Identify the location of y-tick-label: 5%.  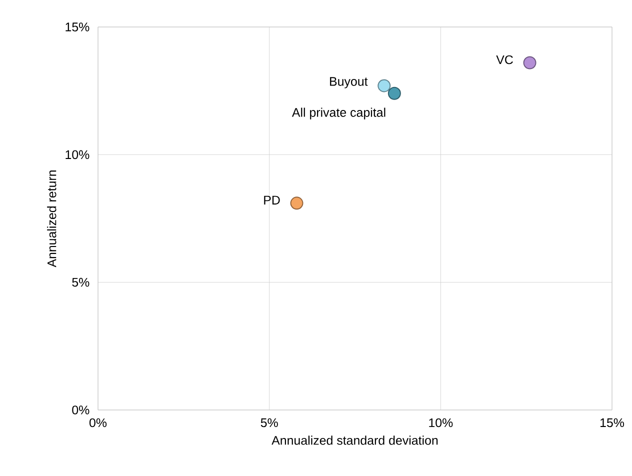
(81, 282).